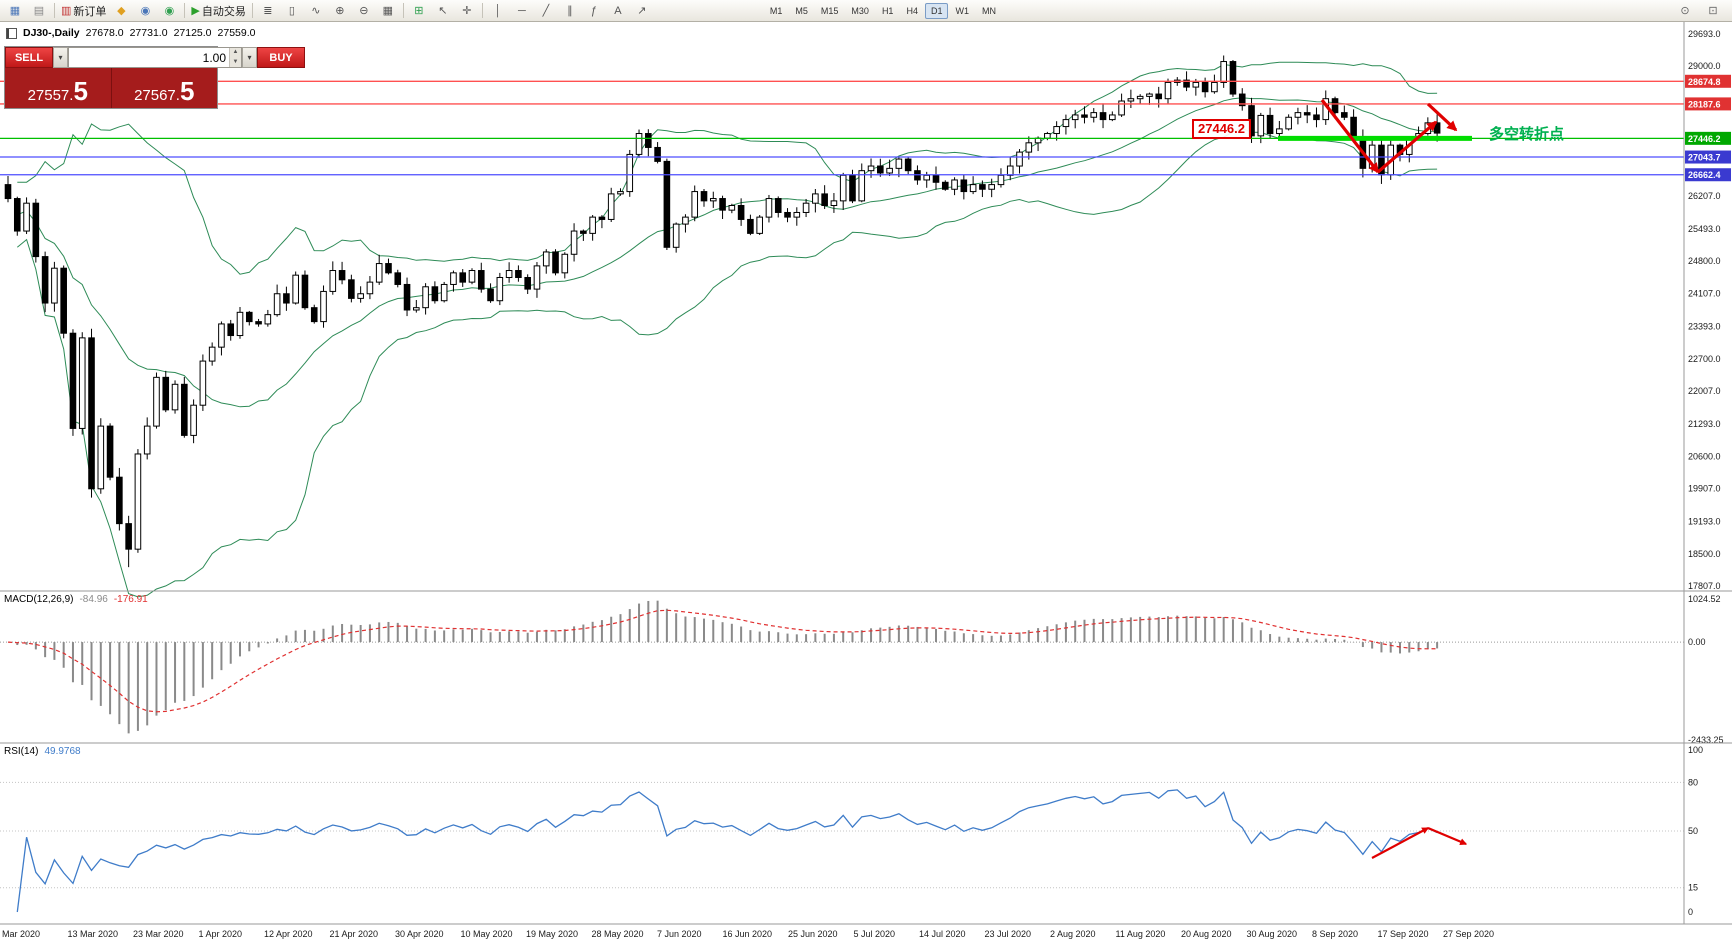 The height and width of the screenshot is (946, 1732). What do you see at coordinates (316, 11) in the screenshot?
I see `line-chart-icon: ∿` at bounding box center [316, 11].